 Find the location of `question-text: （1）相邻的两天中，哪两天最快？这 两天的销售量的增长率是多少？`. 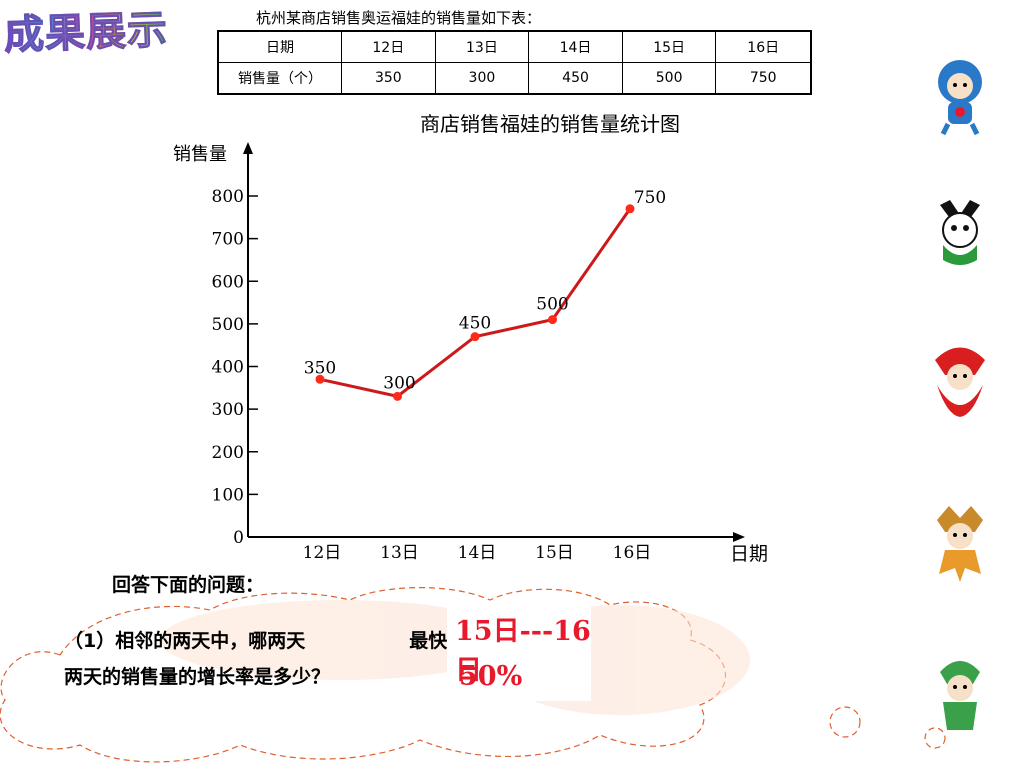

question-text: （1）相邻的两天中，哪两天最快？这 两天的销售量的增长率是多少？ is located at coordinates (399, 659).